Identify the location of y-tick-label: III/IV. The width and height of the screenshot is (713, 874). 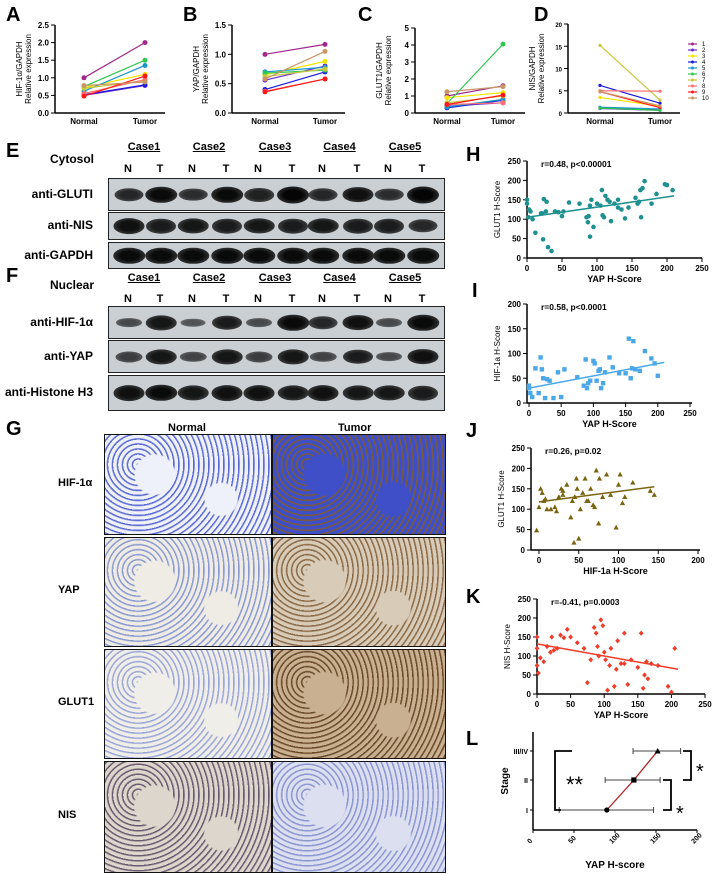
(521, 752).